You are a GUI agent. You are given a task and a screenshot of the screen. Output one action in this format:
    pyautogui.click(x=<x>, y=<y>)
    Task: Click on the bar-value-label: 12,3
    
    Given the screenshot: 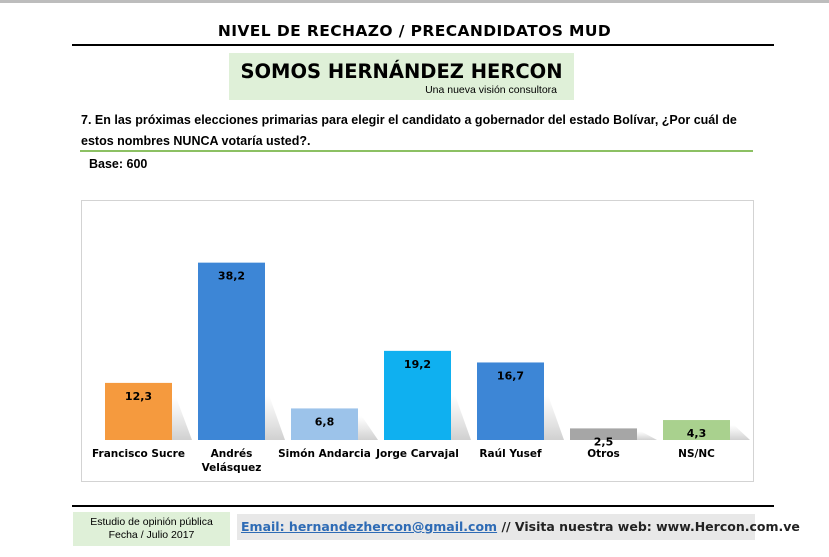 What is the action you would take?
    pyautogui.click(x=138, y=396)
    